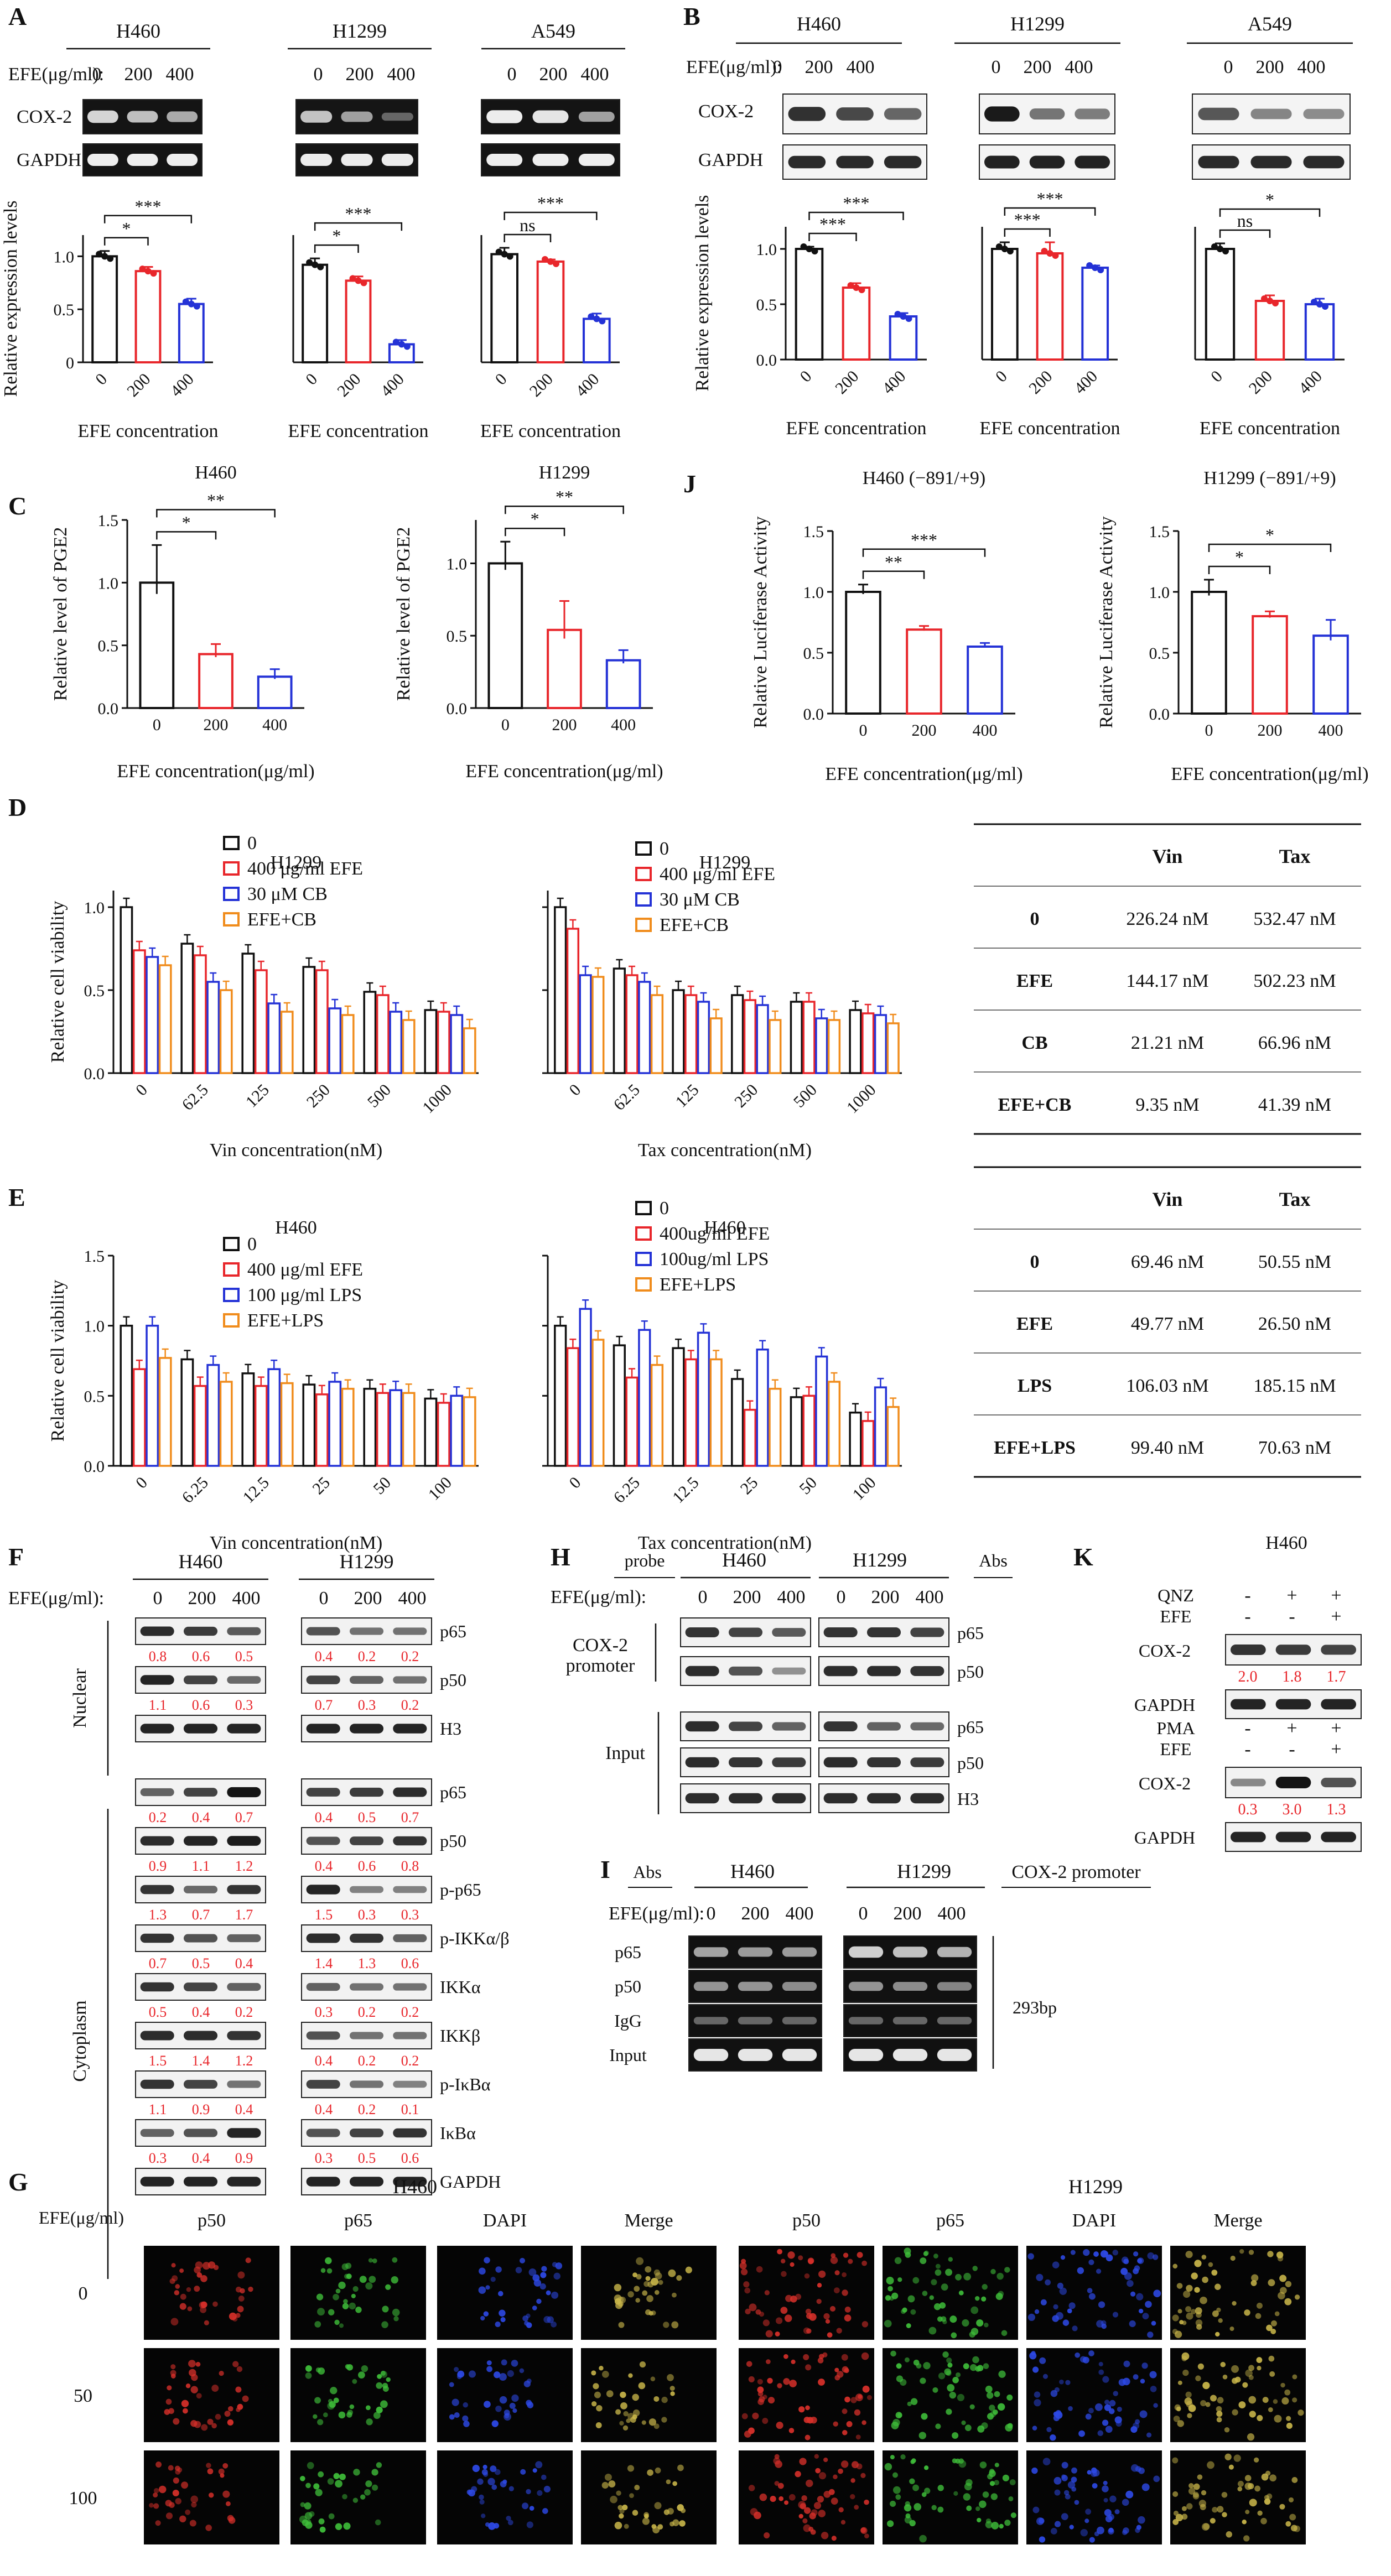  What do you see at coordinates (605, 1869) in the screenshot?
I see `panel-letter-I: I` at bounding box center [605, 1869].